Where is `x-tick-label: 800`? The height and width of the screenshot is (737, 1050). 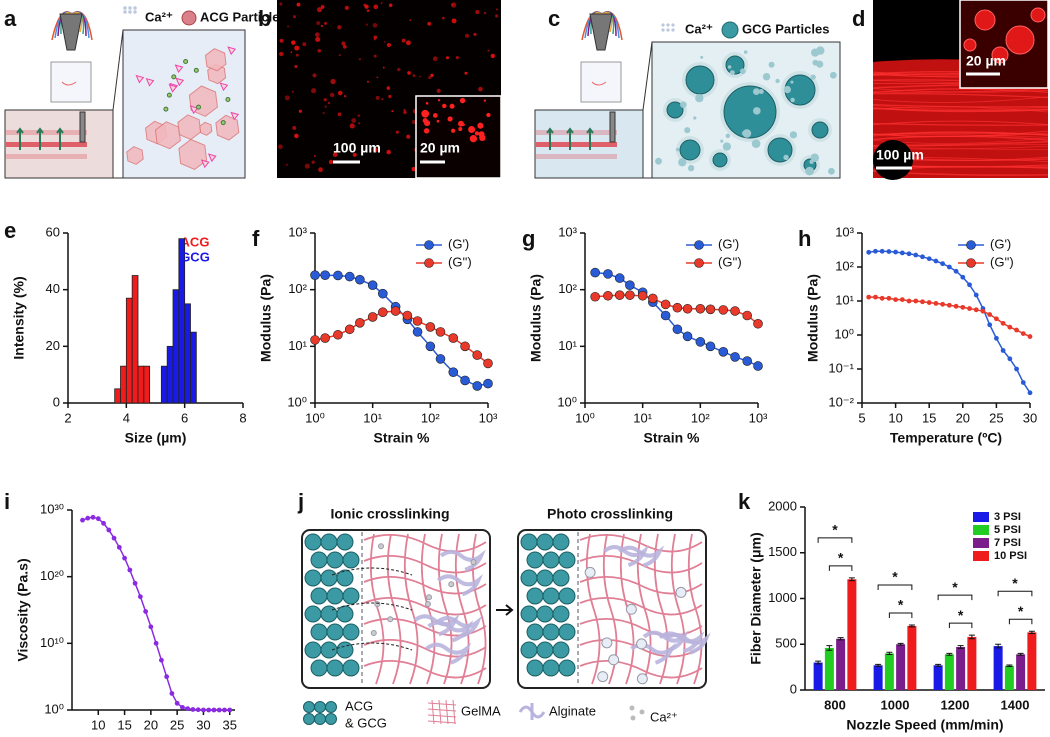
x-tick-label: 800 is located at coordinates (835, 704).